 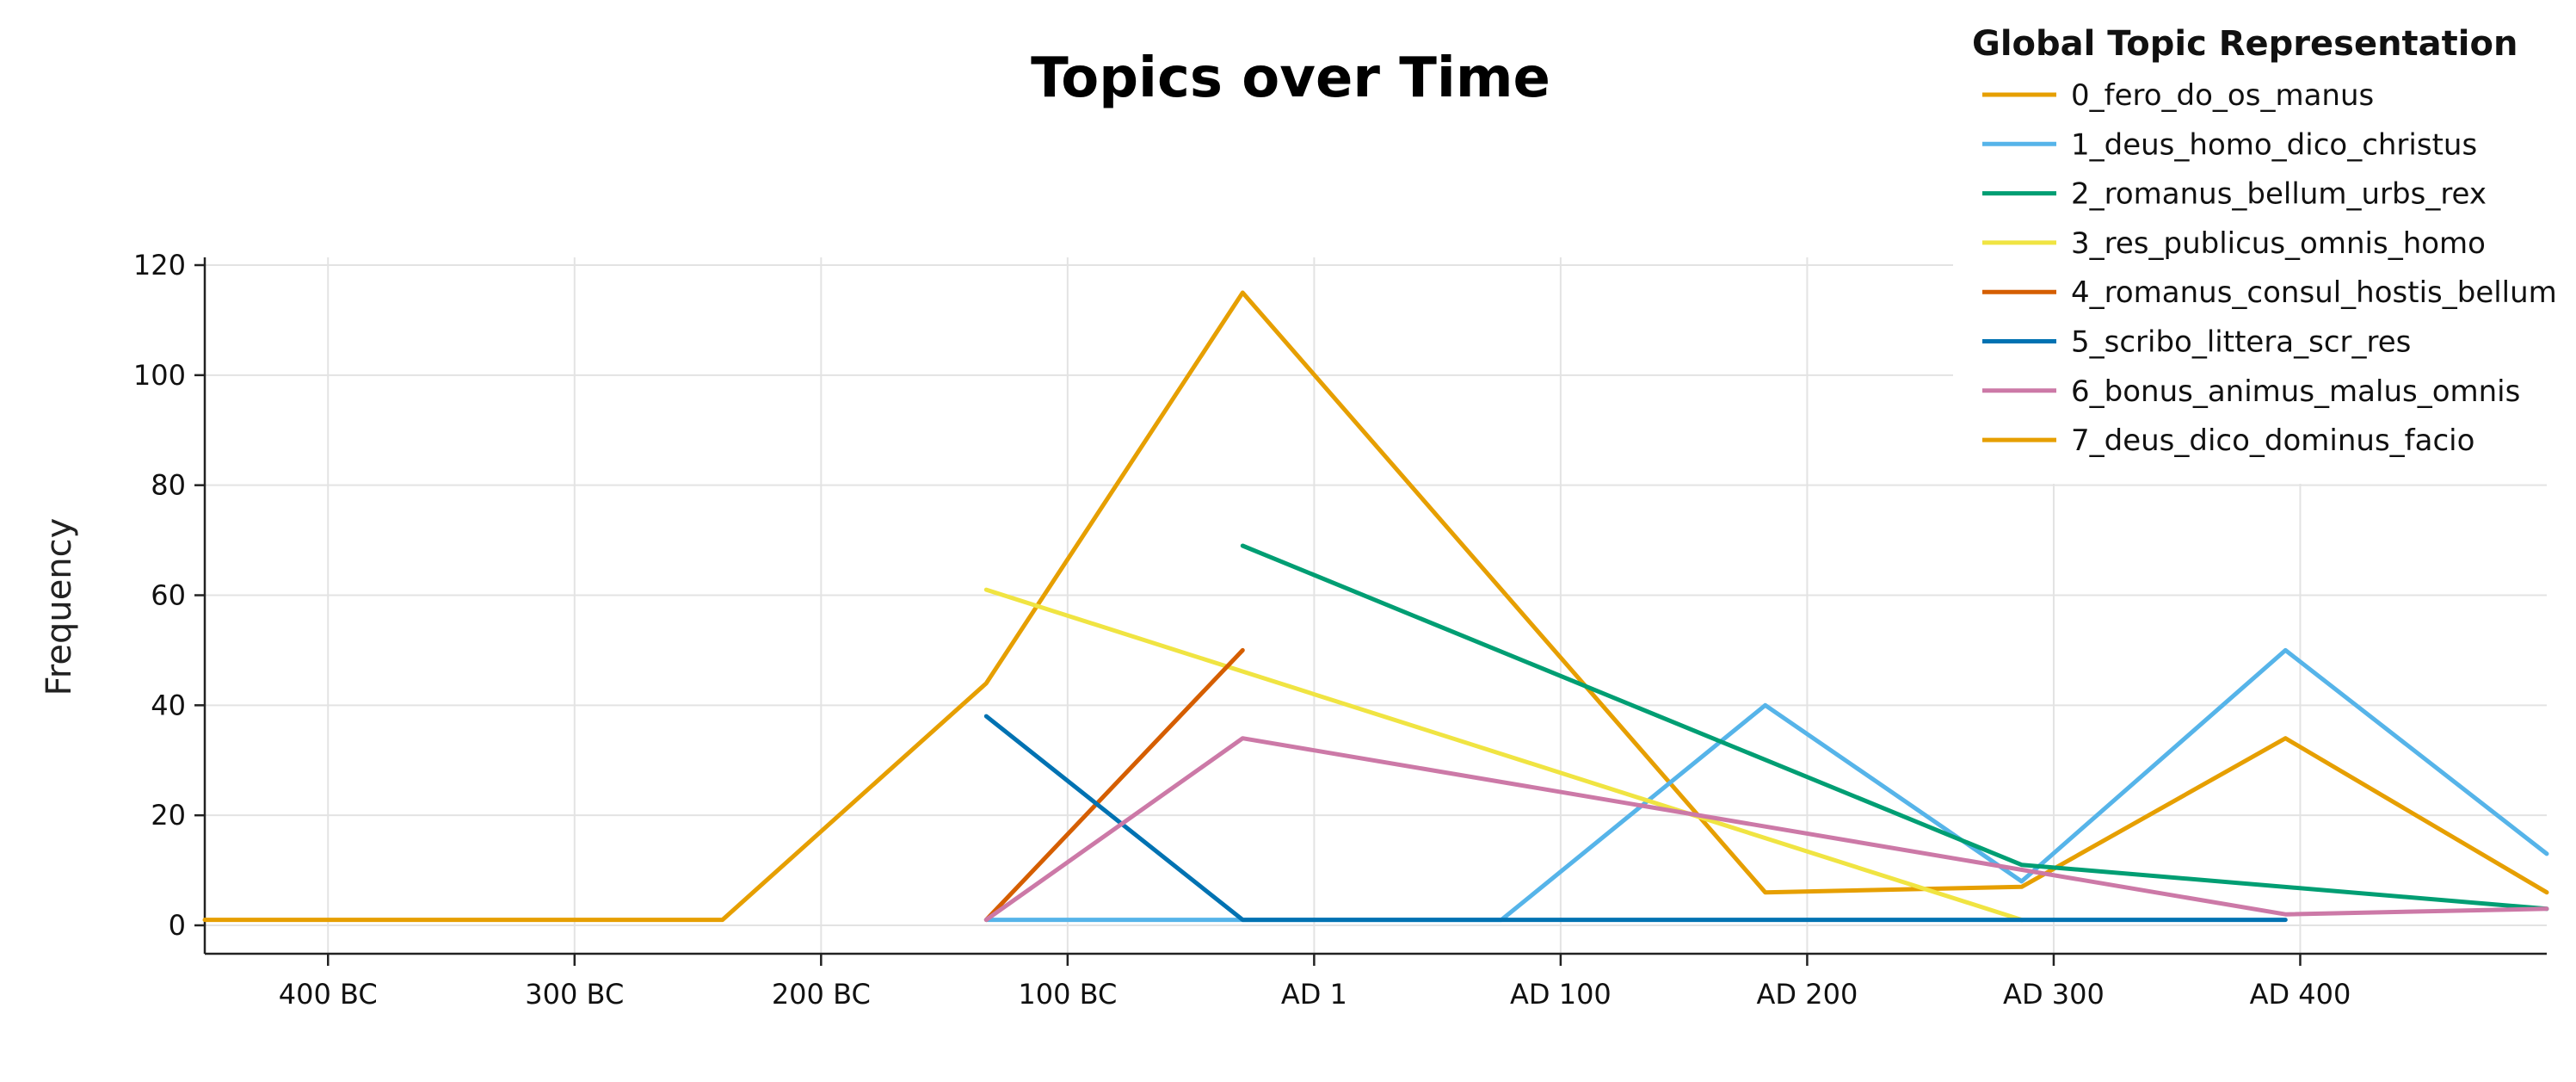 I want to click on x-tick-label: AD 400, so click(x=2300, y=994).